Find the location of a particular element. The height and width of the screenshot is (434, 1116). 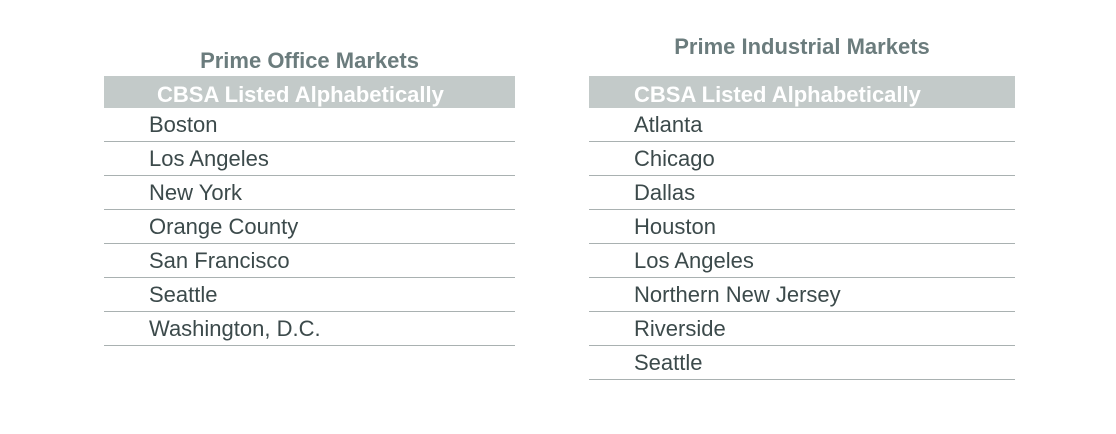

table-row: Boston is located at coordinates (309, 125).